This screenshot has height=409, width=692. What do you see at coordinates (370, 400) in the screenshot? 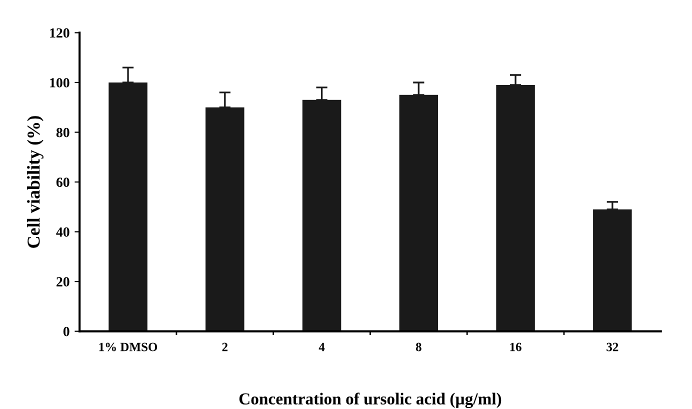
I see `x-axis-title: Concentration of ursolic acid (µg/ml)` at bounding box center [370, 400].